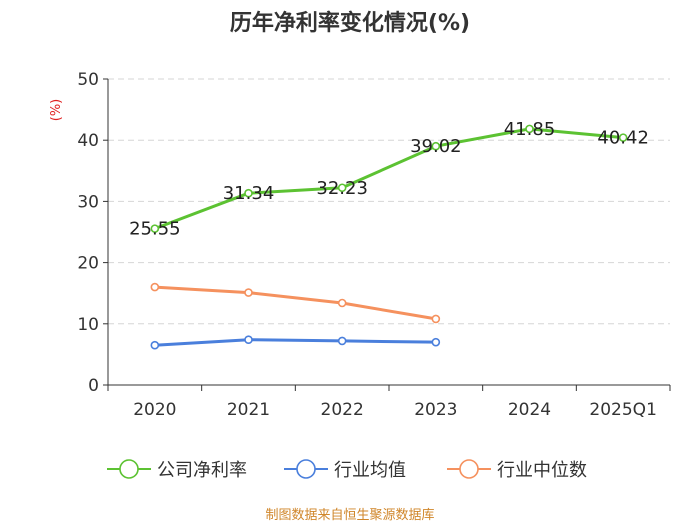 This screenshot has width=700, height=525. I want to click on y-tick-label-40: 40, so click(88, 141).